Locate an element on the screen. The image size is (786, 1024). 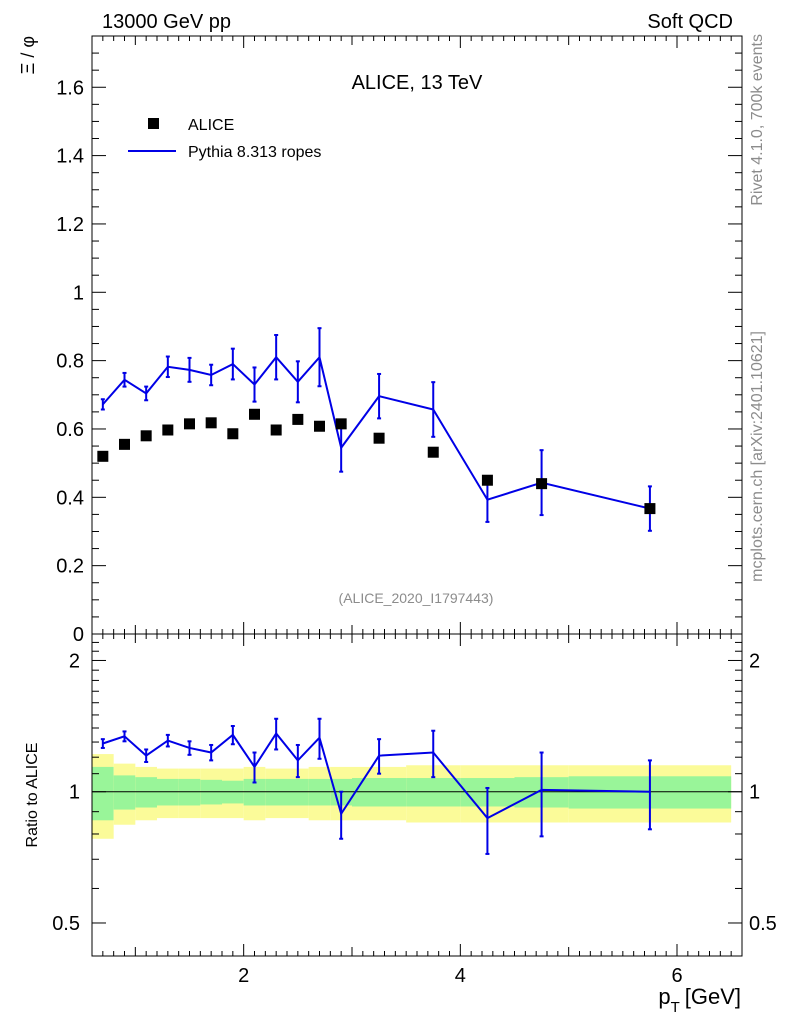
header-left: 13000 GeV pp is located at coordinates (166, 22).